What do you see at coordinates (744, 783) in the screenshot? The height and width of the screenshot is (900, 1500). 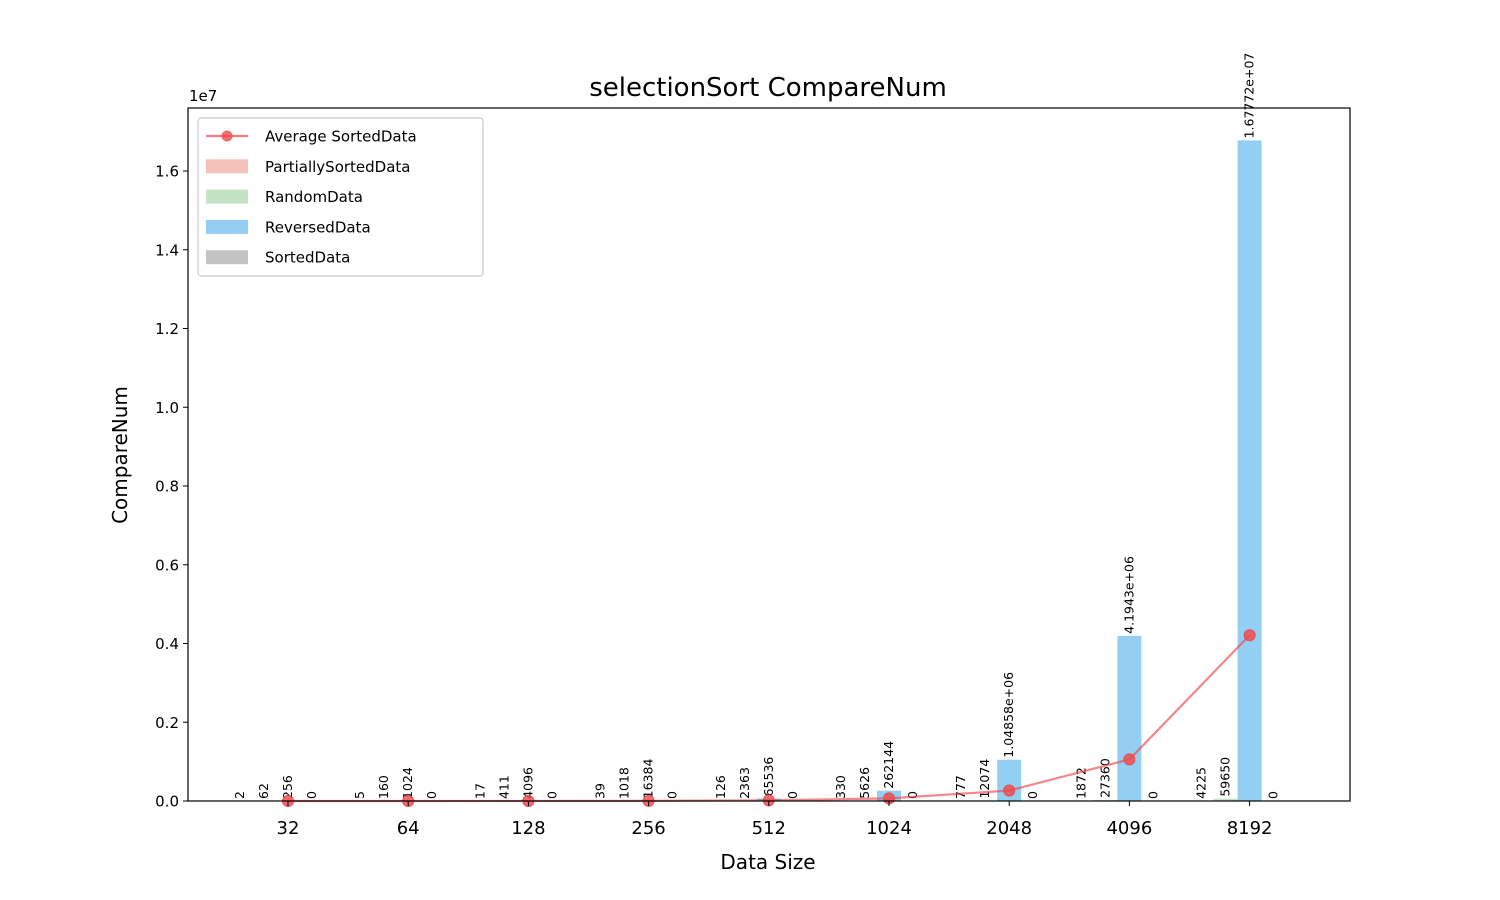 I see `bar-label-RandomData-512: 2363` at bounding box center [744, 783].